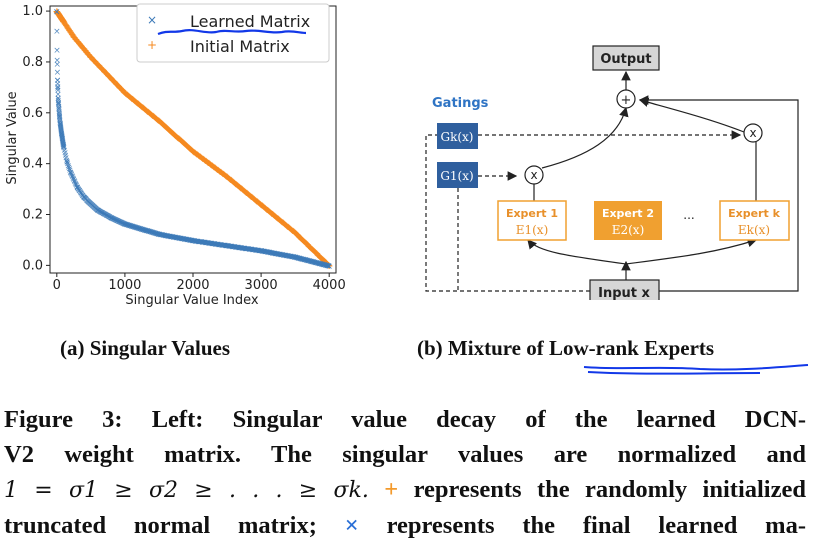 The image size is (813, 553). I want to click on input-to-gatek, so click(507, 213).